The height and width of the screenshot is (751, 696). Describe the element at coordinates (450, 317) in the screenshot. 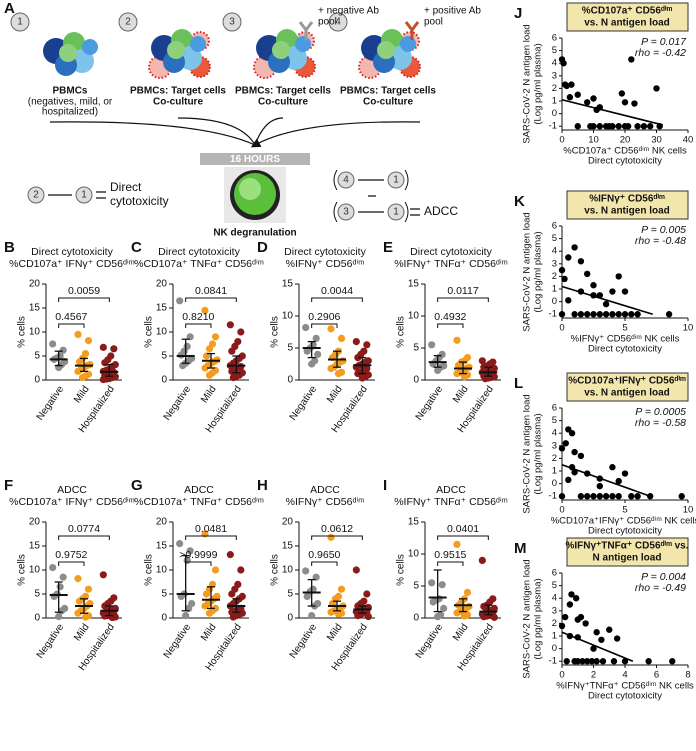

I see `p-value: 0.4932` at that location.